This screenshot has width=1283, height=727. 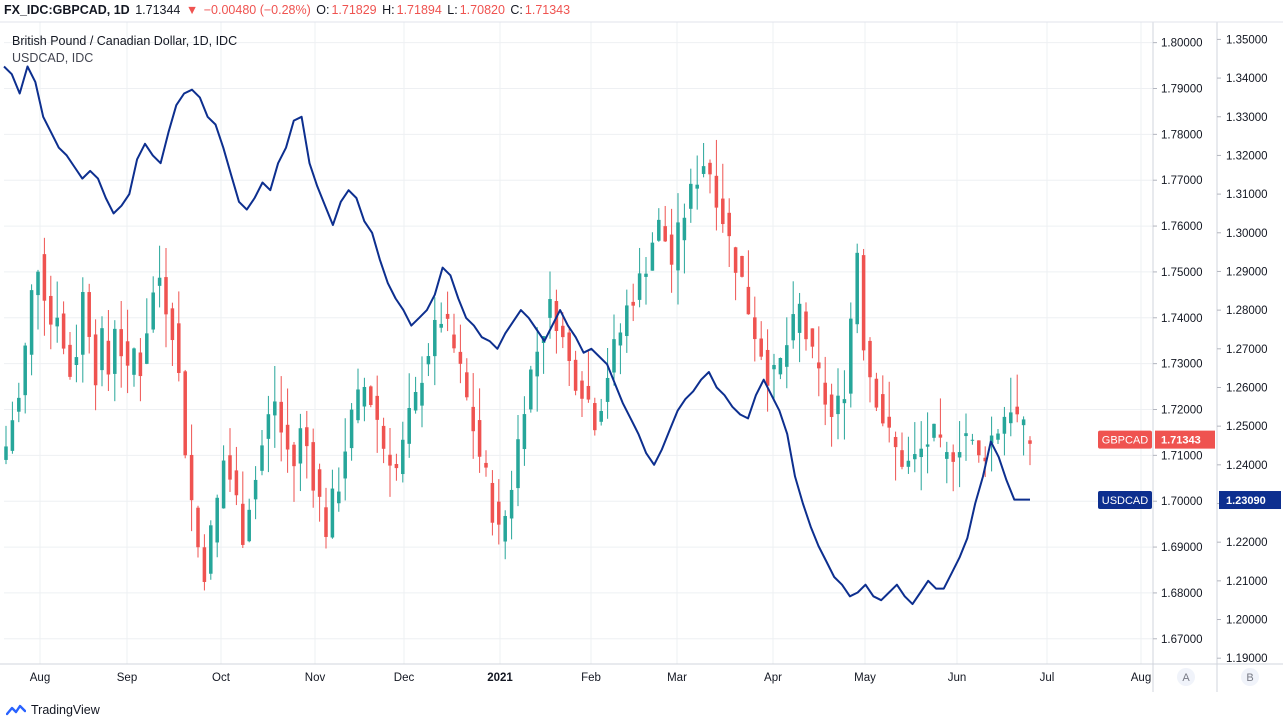 I want to click on gbpcad-name-label: GBPCAD, so click(x=1125, y=441).